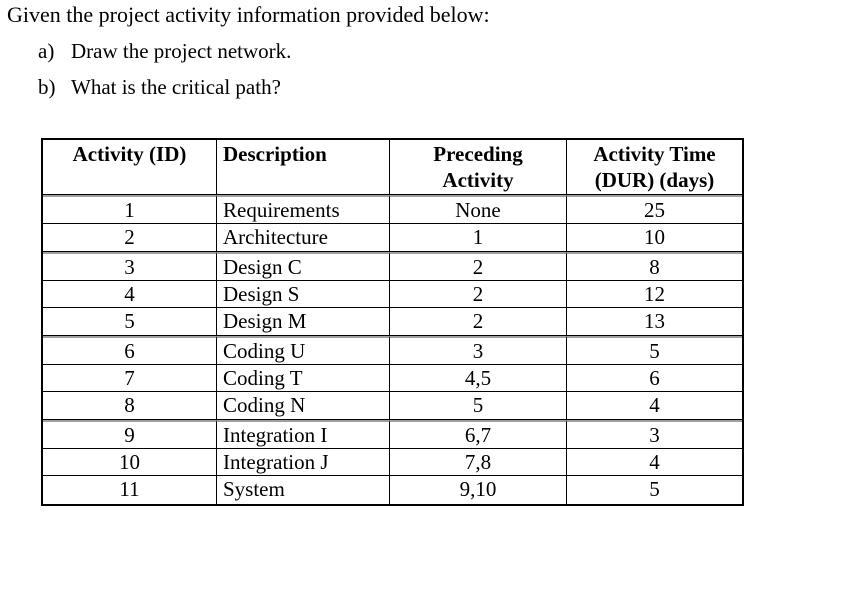  I want to click on table-row: 9 Integration I 6,7 3, so click(392, 434).